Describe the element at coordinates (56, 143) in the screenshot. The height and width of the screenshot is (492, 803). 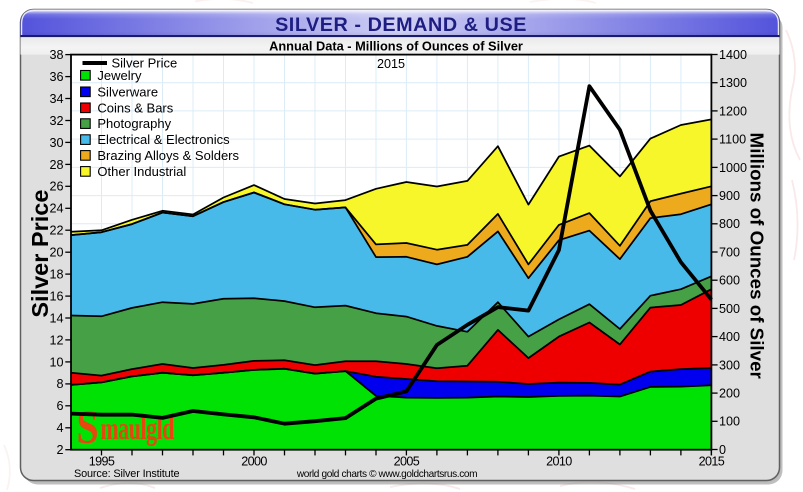
I see `svg-text: 30` at that location.